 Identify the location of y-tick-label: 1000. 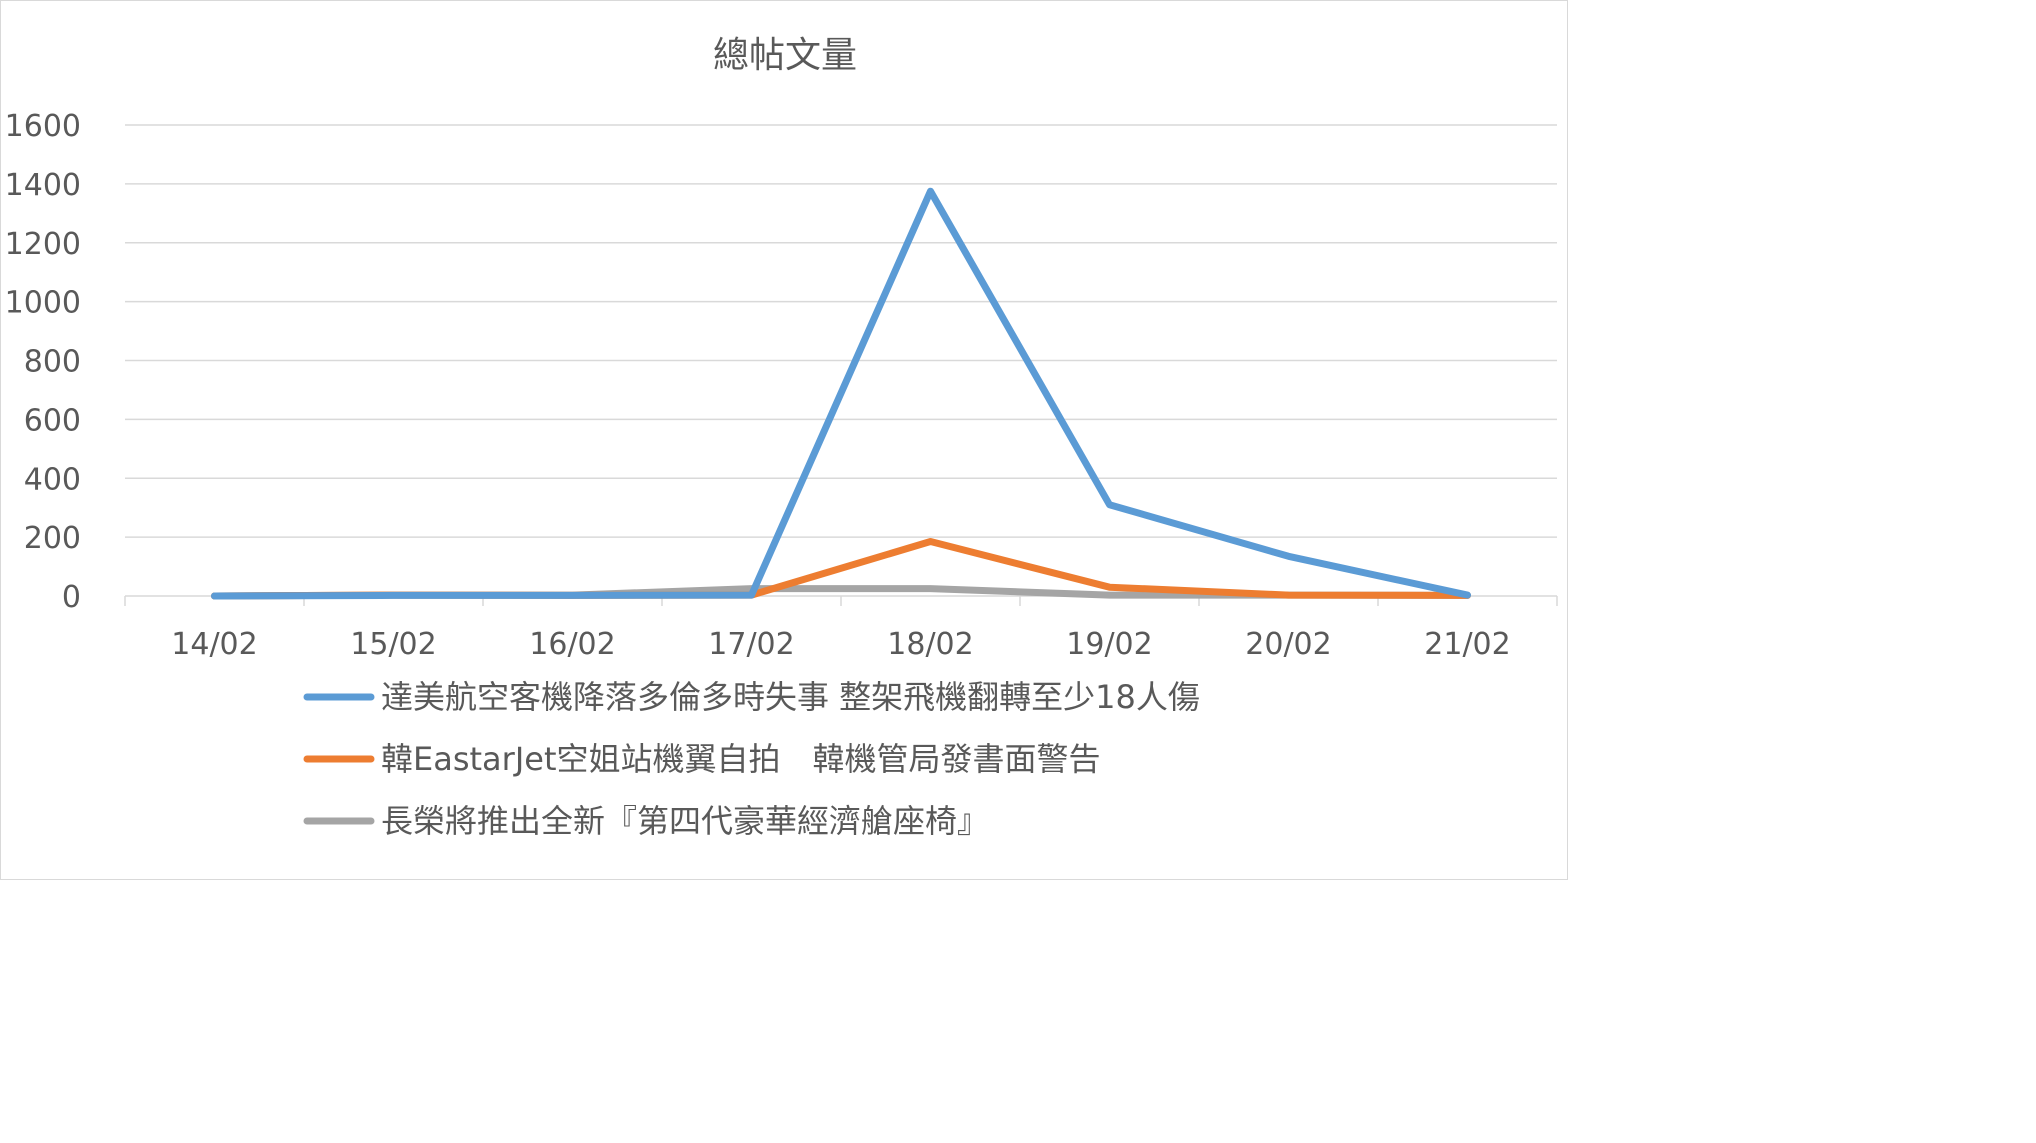
(43, 303).